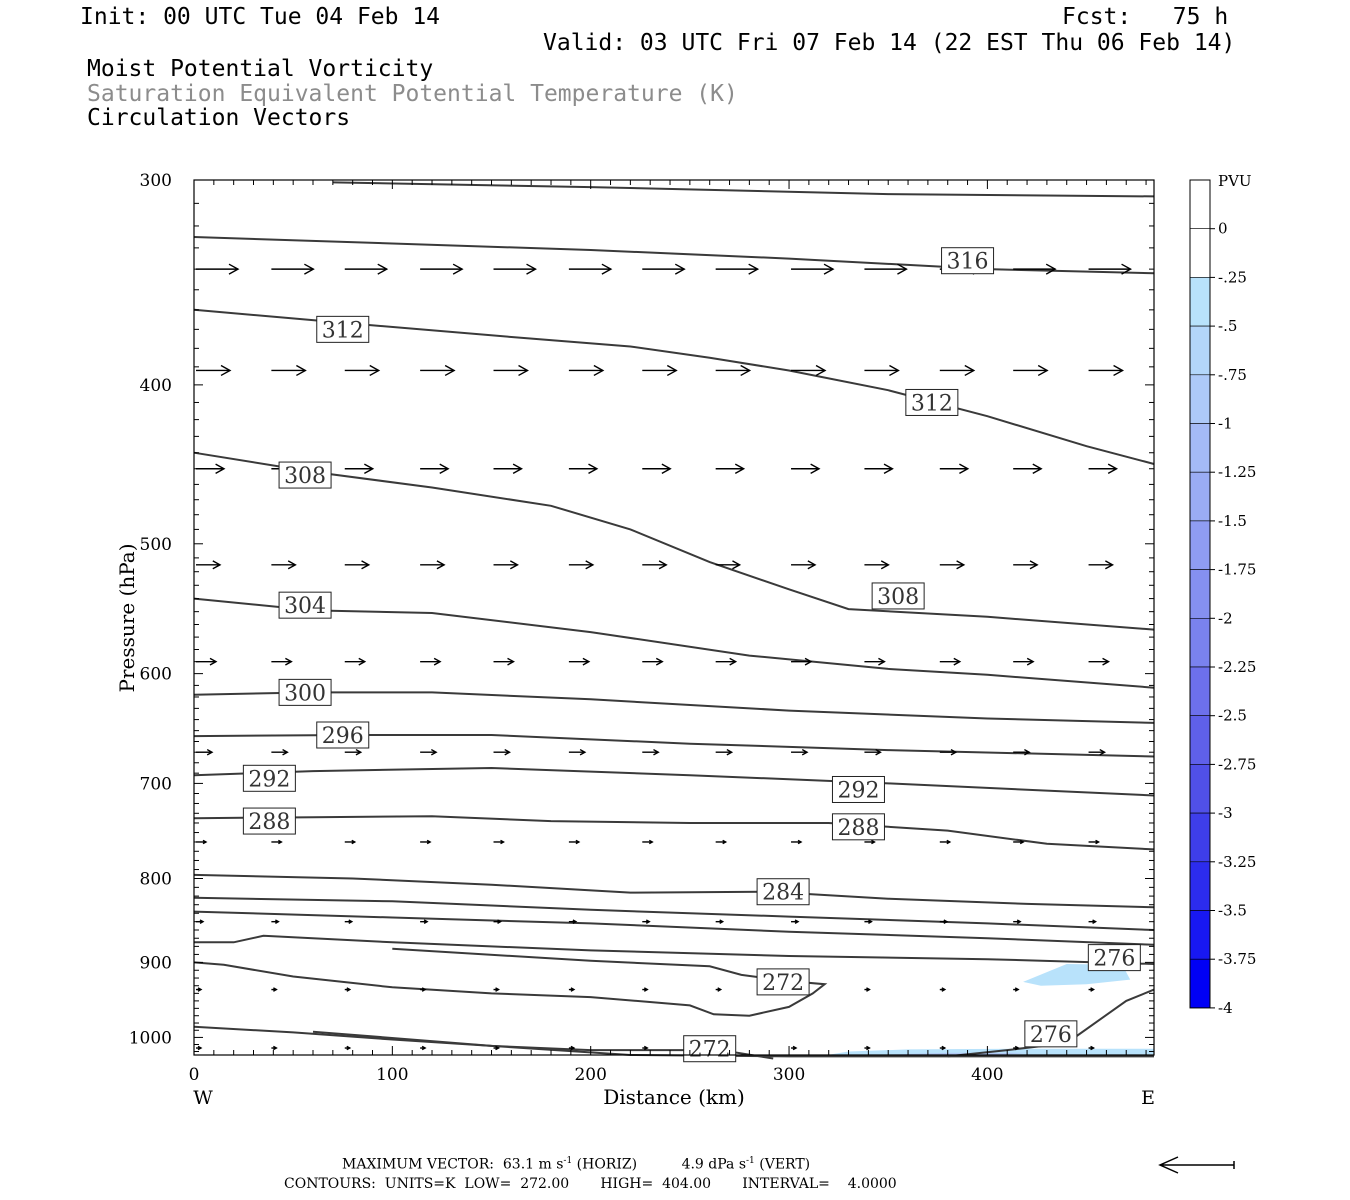 This screenshot has height=1200, width=1350. Describe the element at coordinates (1225, 618) in the screenshot. I see `colorbar-label: -2` at that location.